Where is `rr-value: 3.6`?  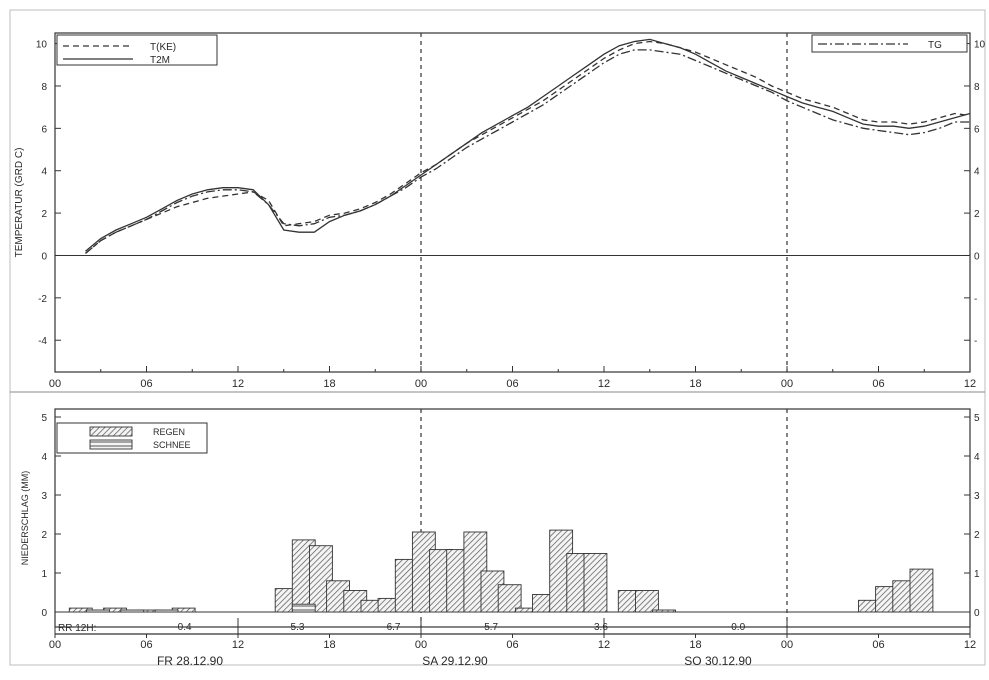 rr-value: 3.6 is located at coordinates (601, 627).